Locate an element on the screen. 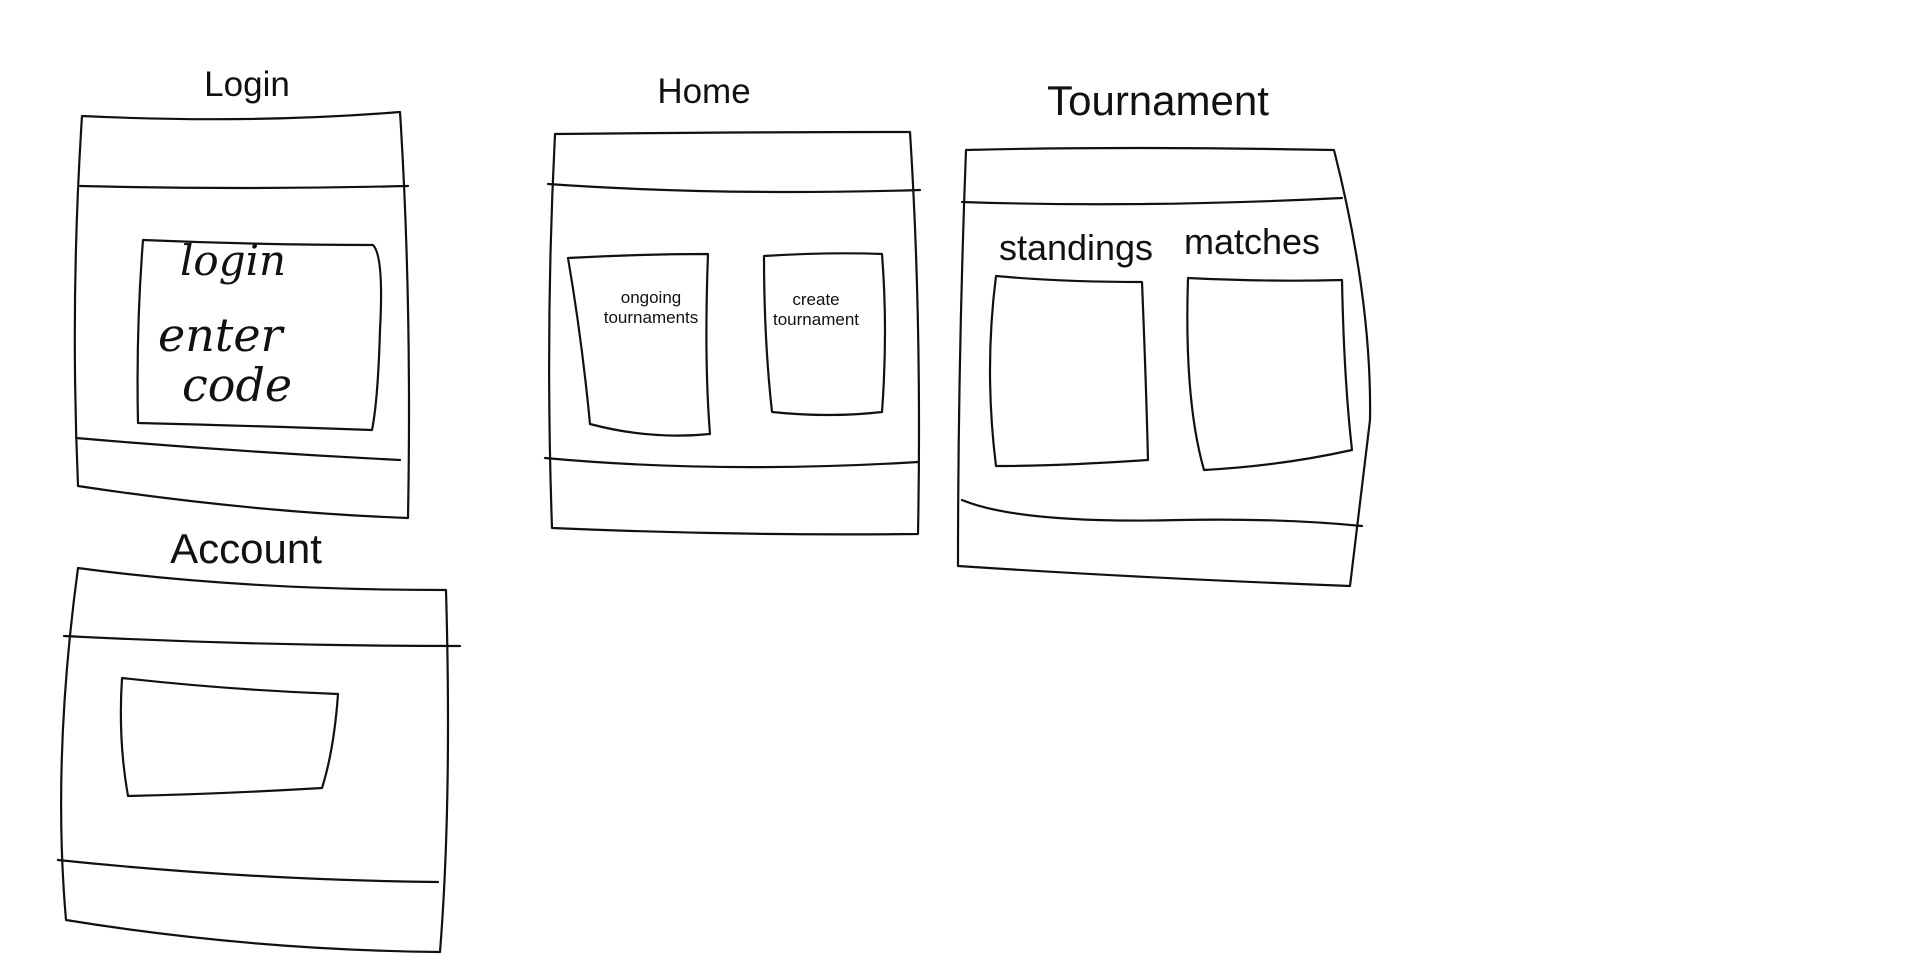 The image size is (1920, 978). login-card-text-code: code is located at coordinates (237, 385).